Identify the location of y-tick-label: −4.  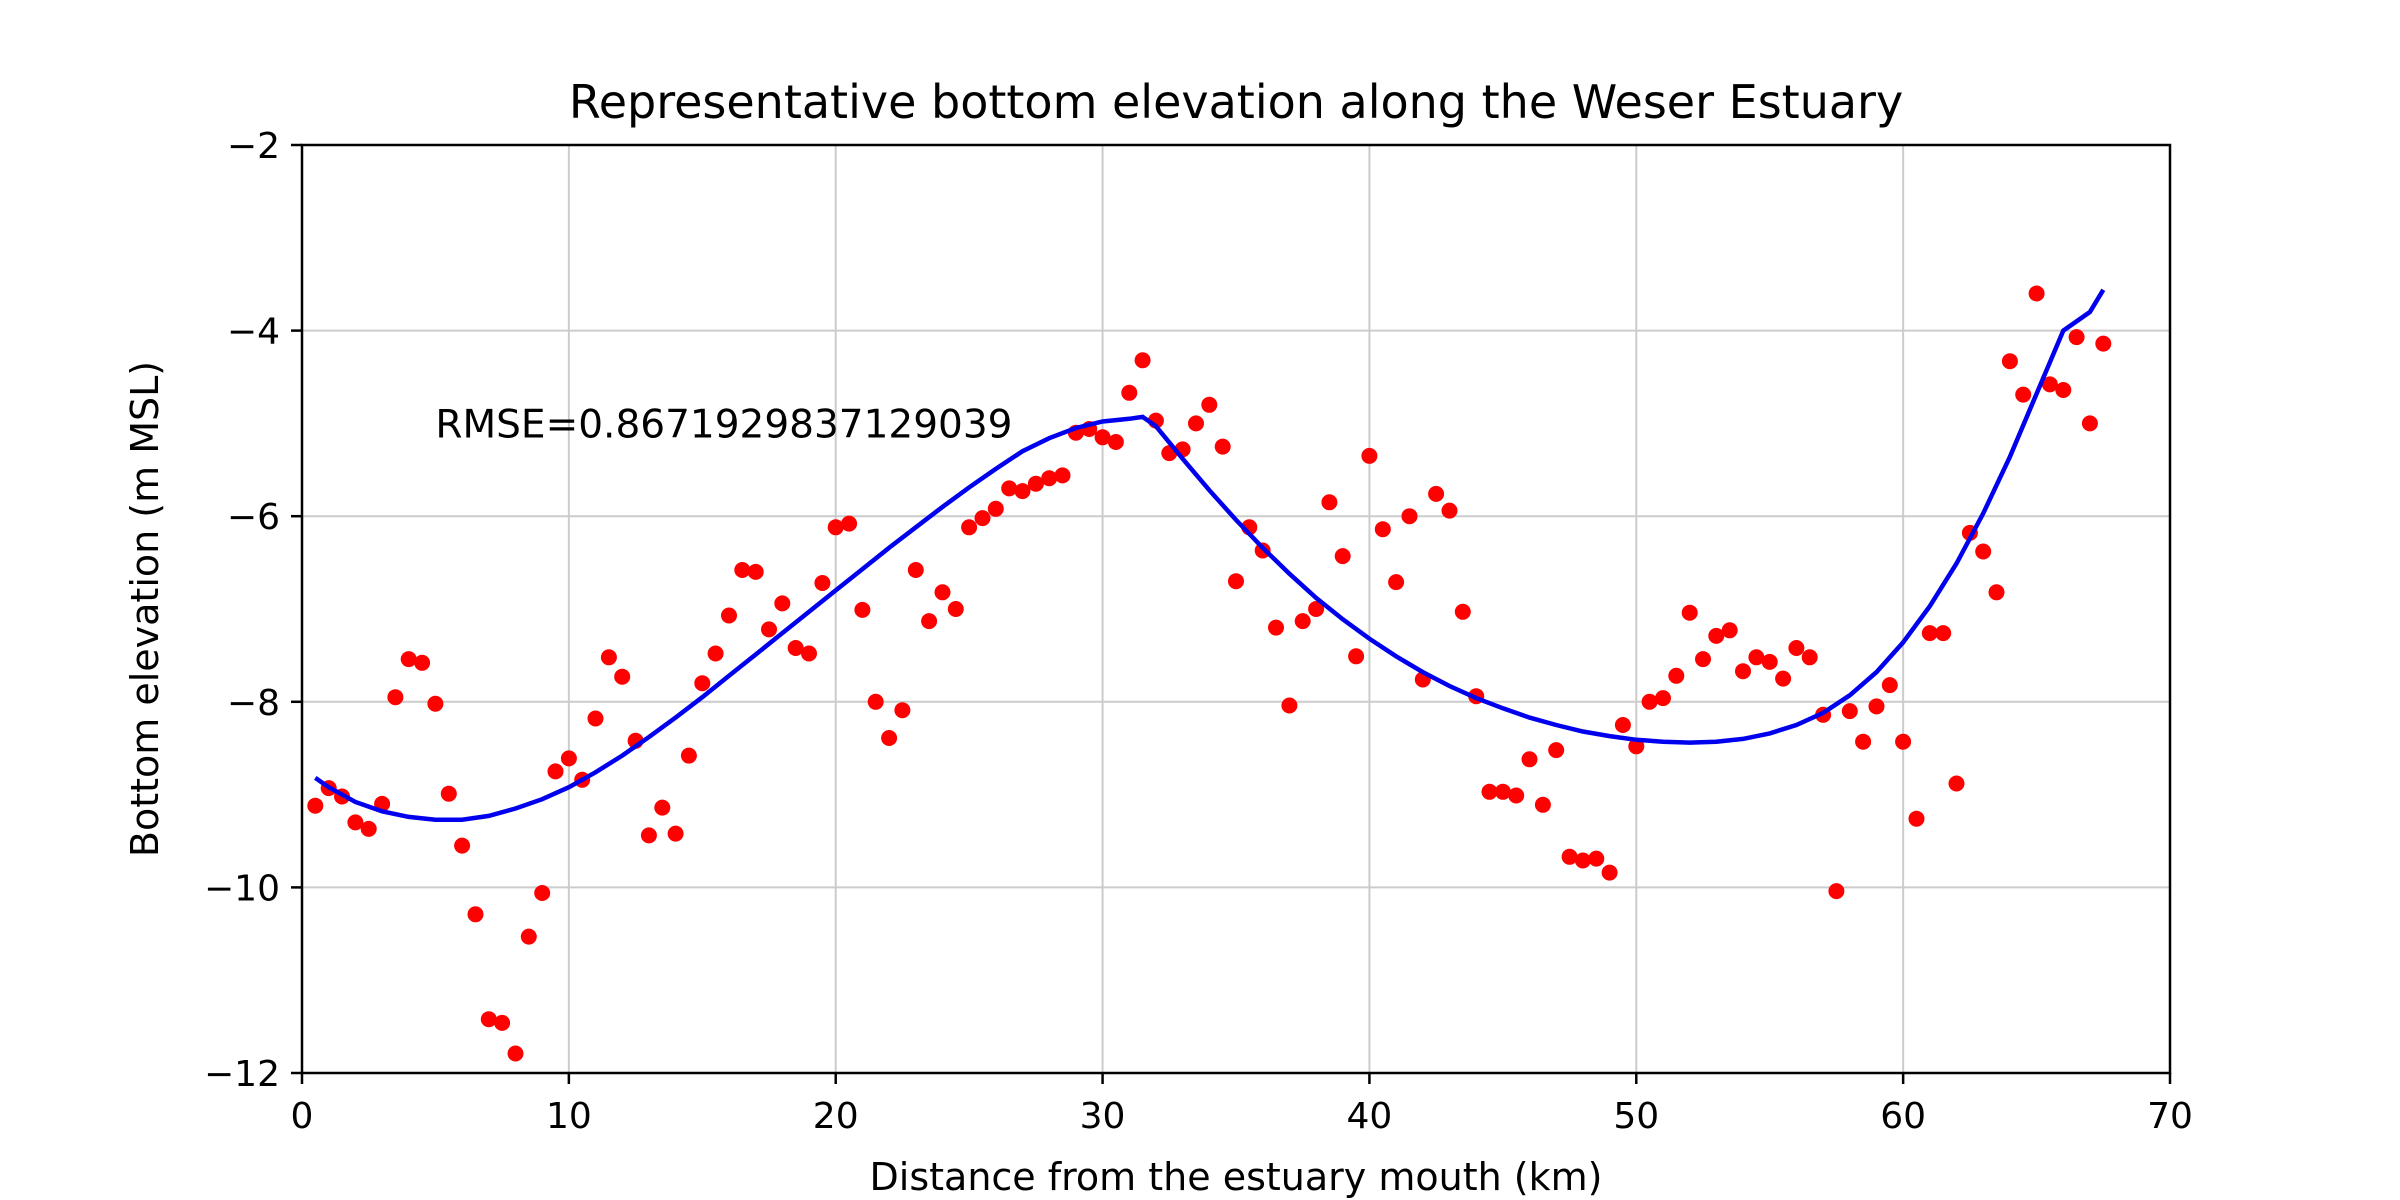
(253, 332).